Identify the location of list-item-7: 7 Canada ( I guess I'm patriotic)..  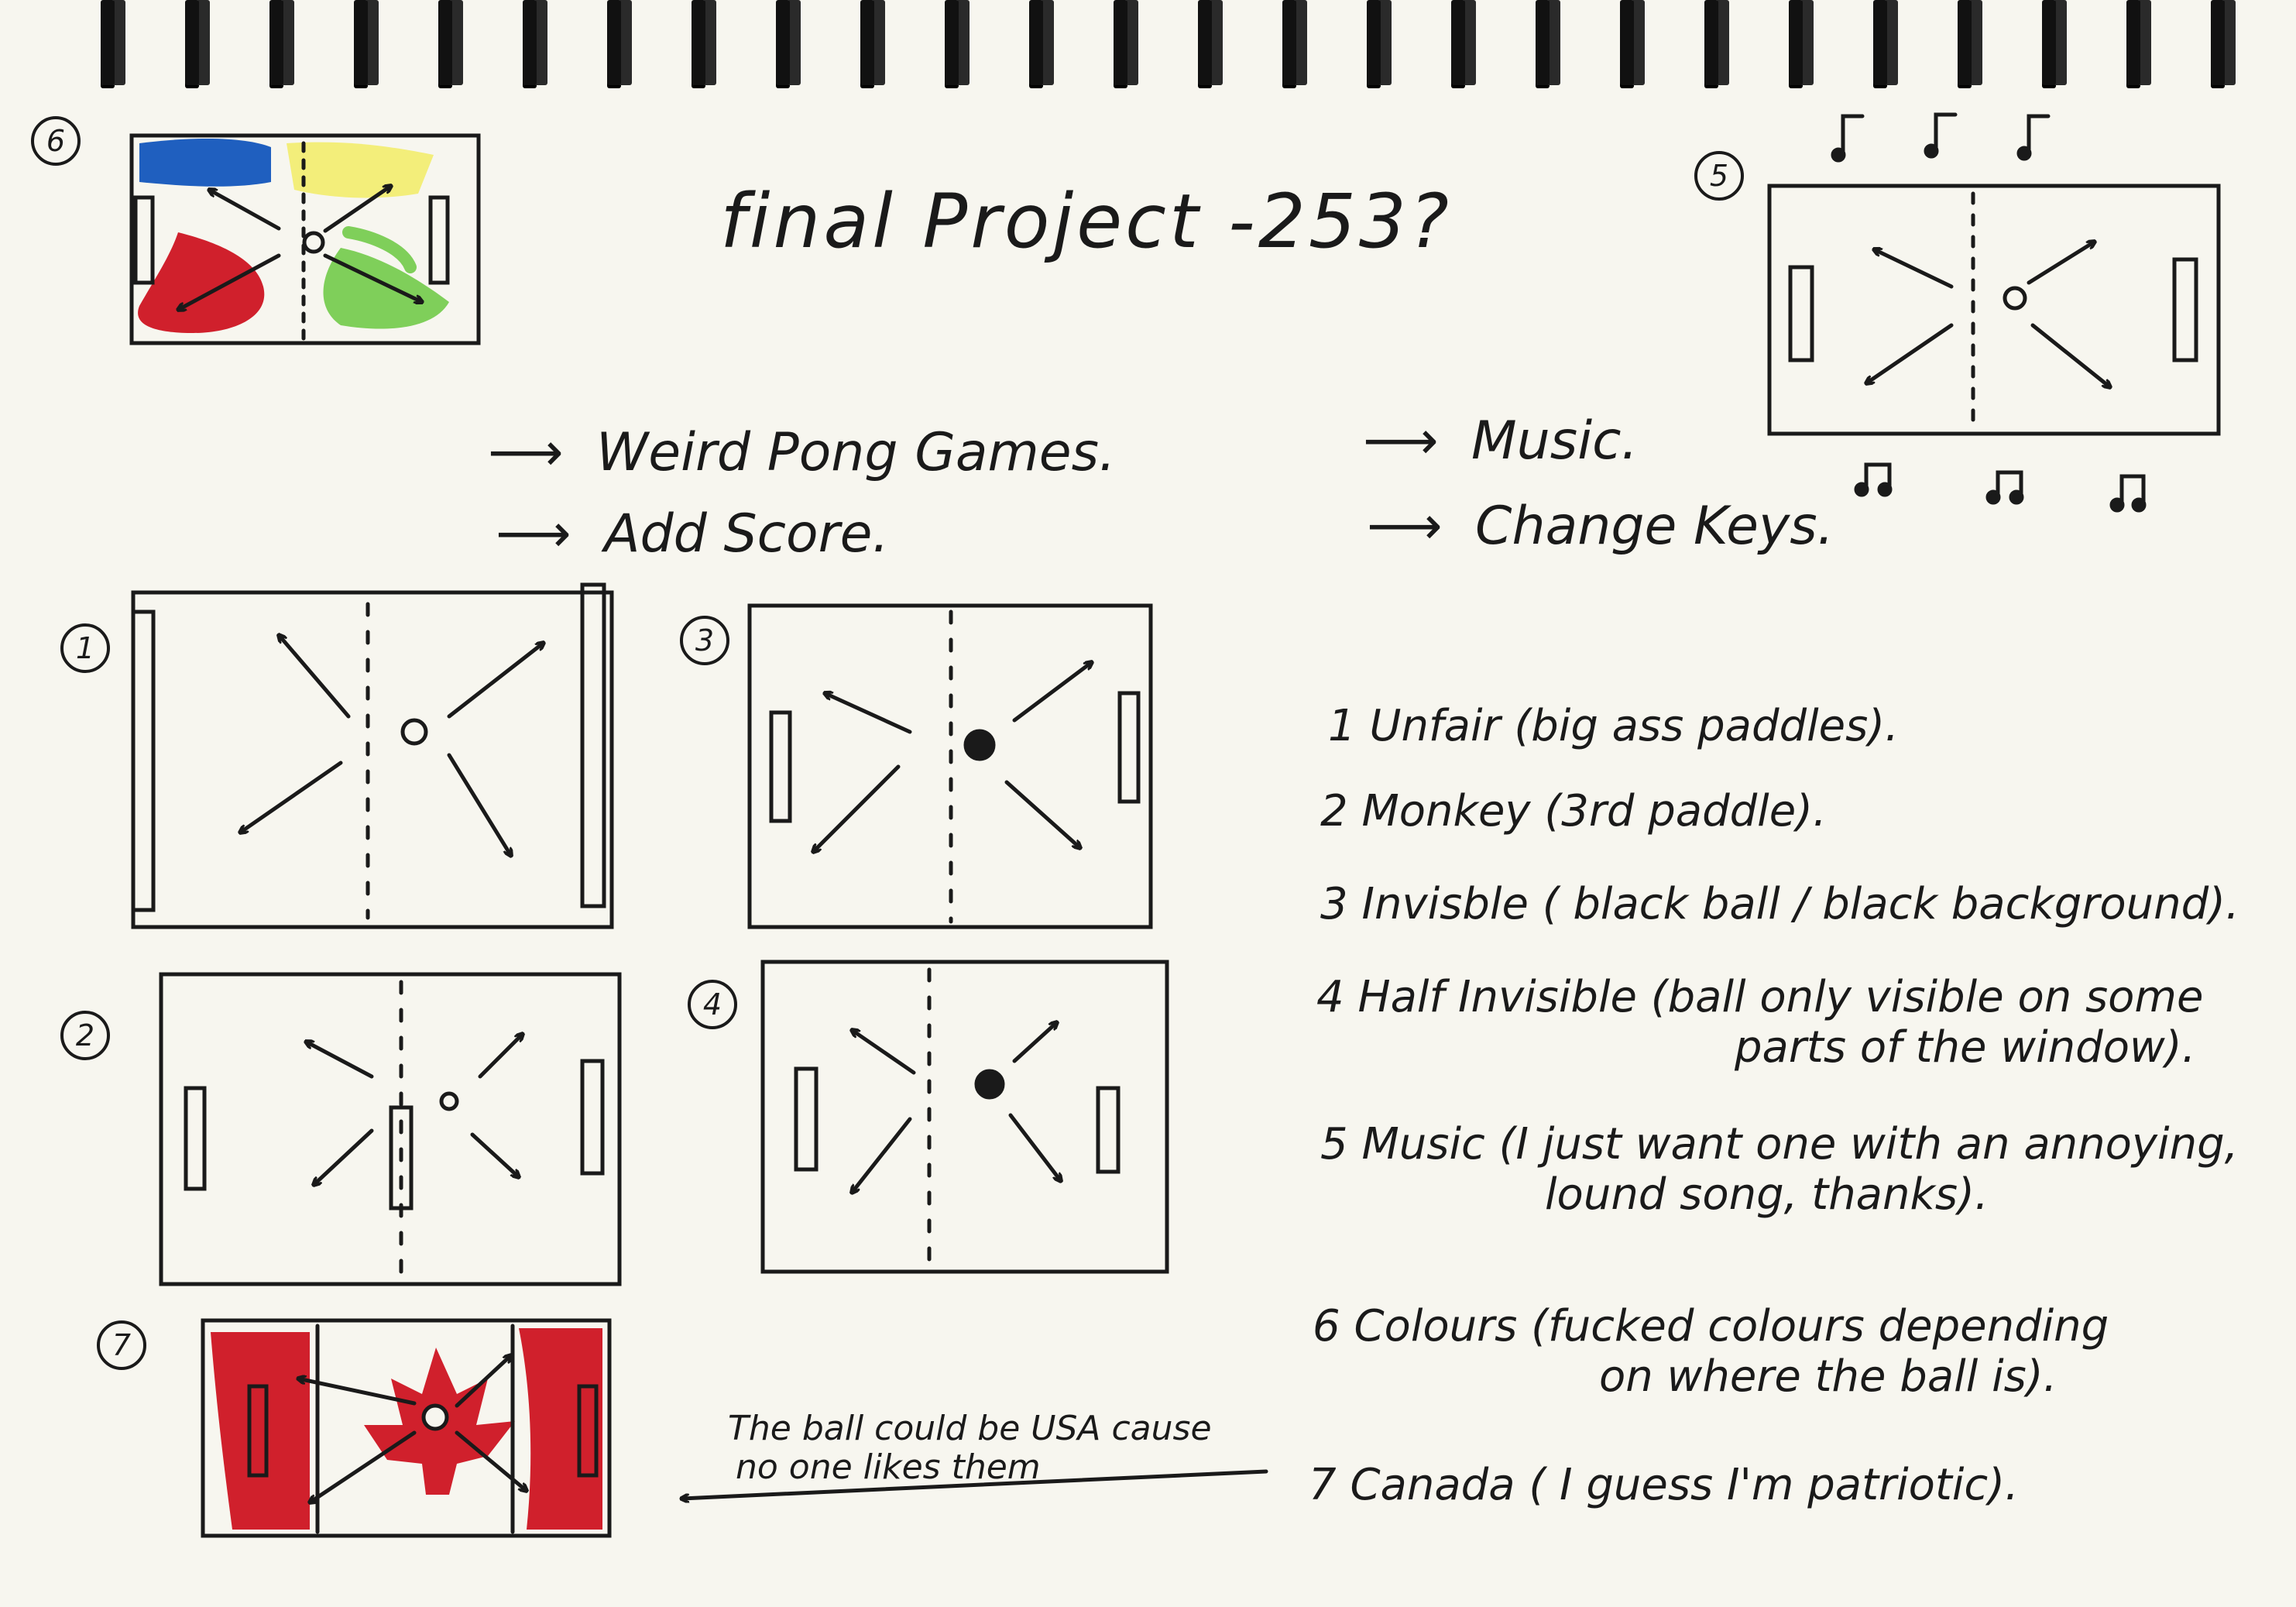
(1664, 1485).